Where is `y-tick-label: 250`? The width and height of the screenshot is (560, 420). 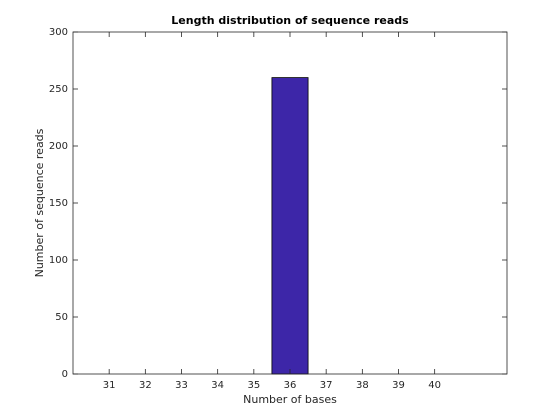 y-tick-label: 250 is located at coordinates (58, 89).